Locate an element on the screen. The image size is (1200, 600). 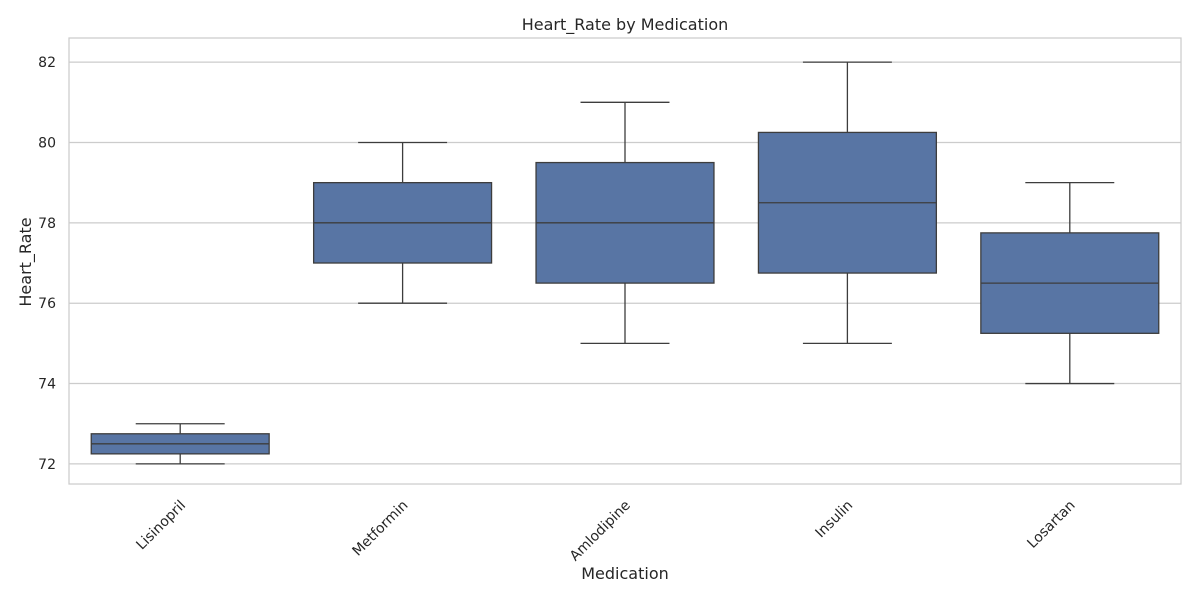
x-tick-label: Insulin is located at coordinates (835, 520).